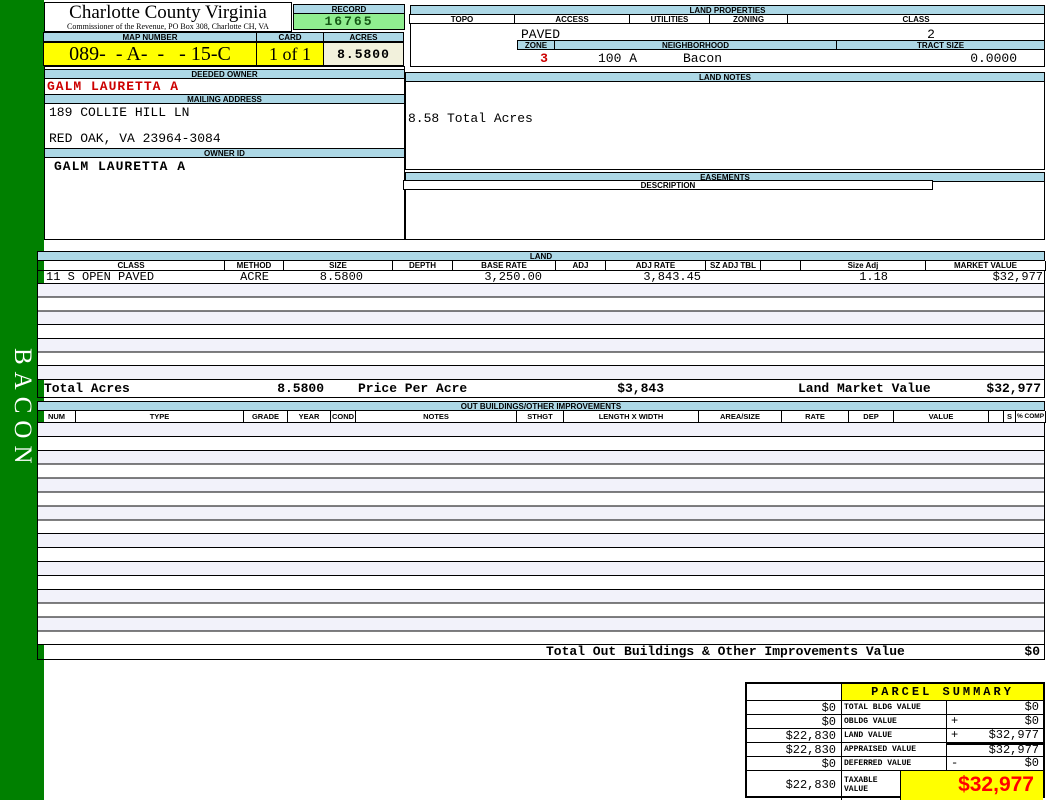  Describe the element at coordinates (581, 277) in the screenshot. I see `land-adj-value` at that location.